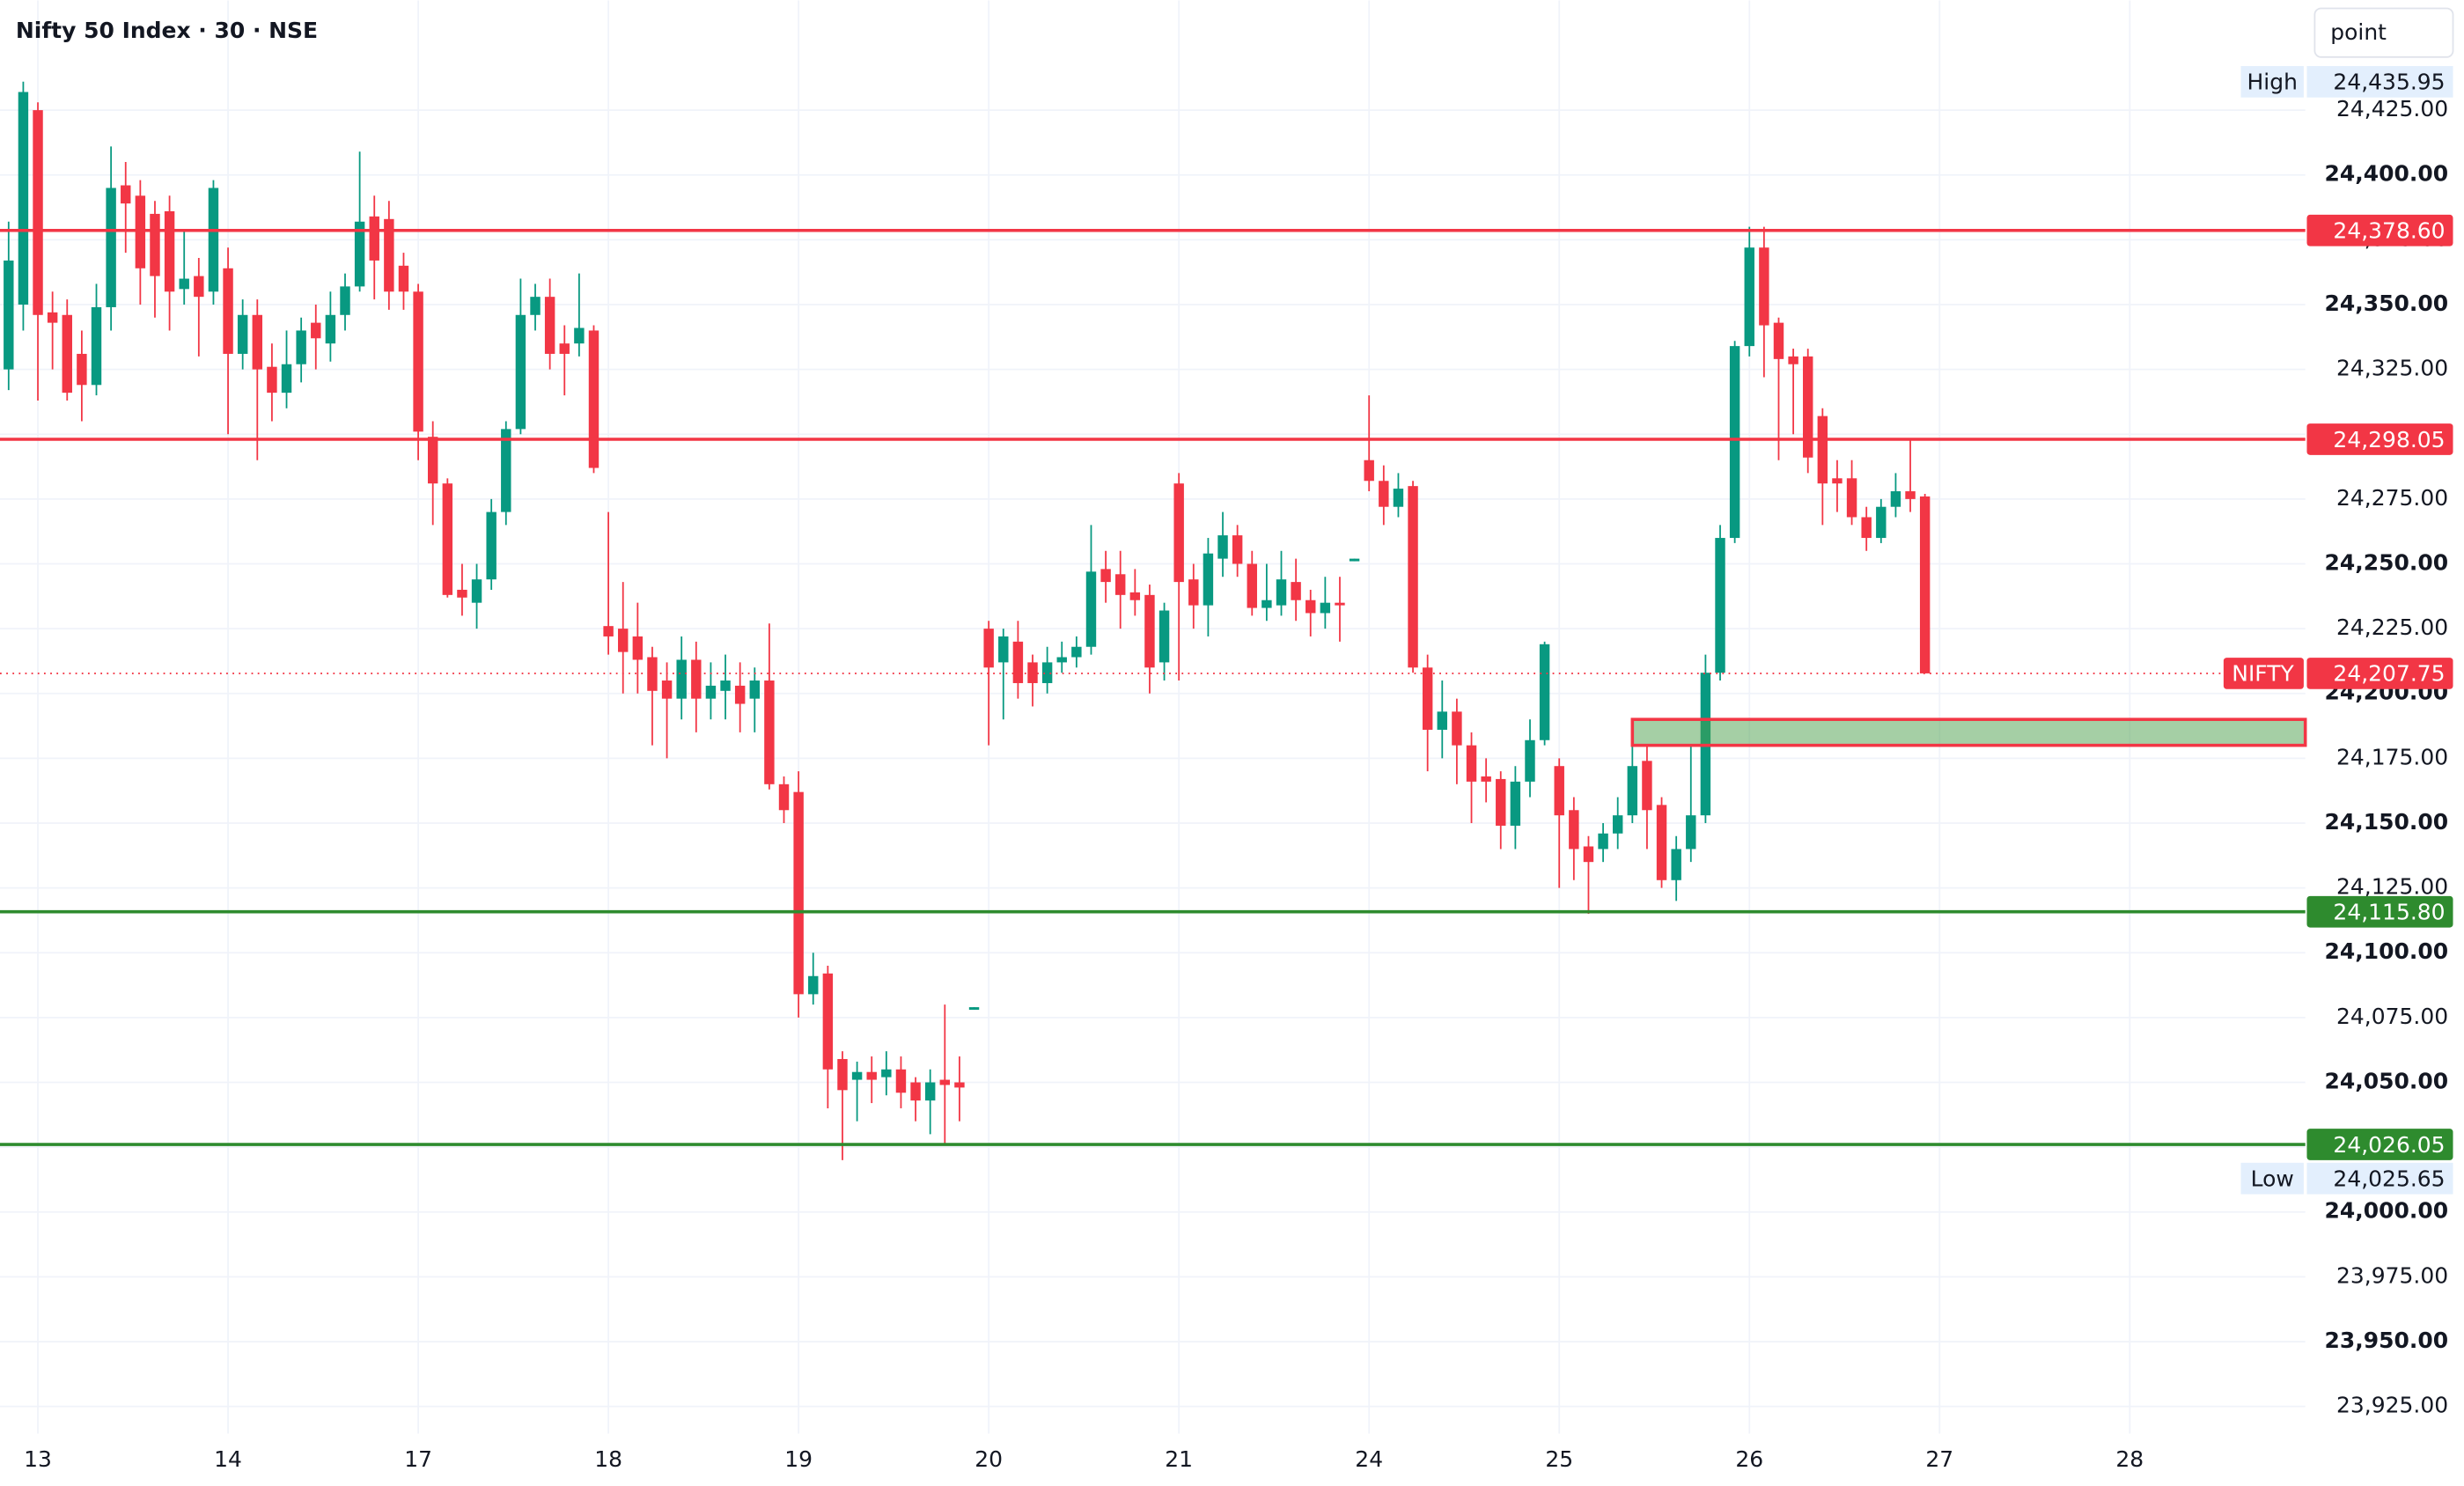 This screenshot has width=2464, height=1486. I want to click on extreme-marker: Low 24,025.65, so click(2346, 1178).